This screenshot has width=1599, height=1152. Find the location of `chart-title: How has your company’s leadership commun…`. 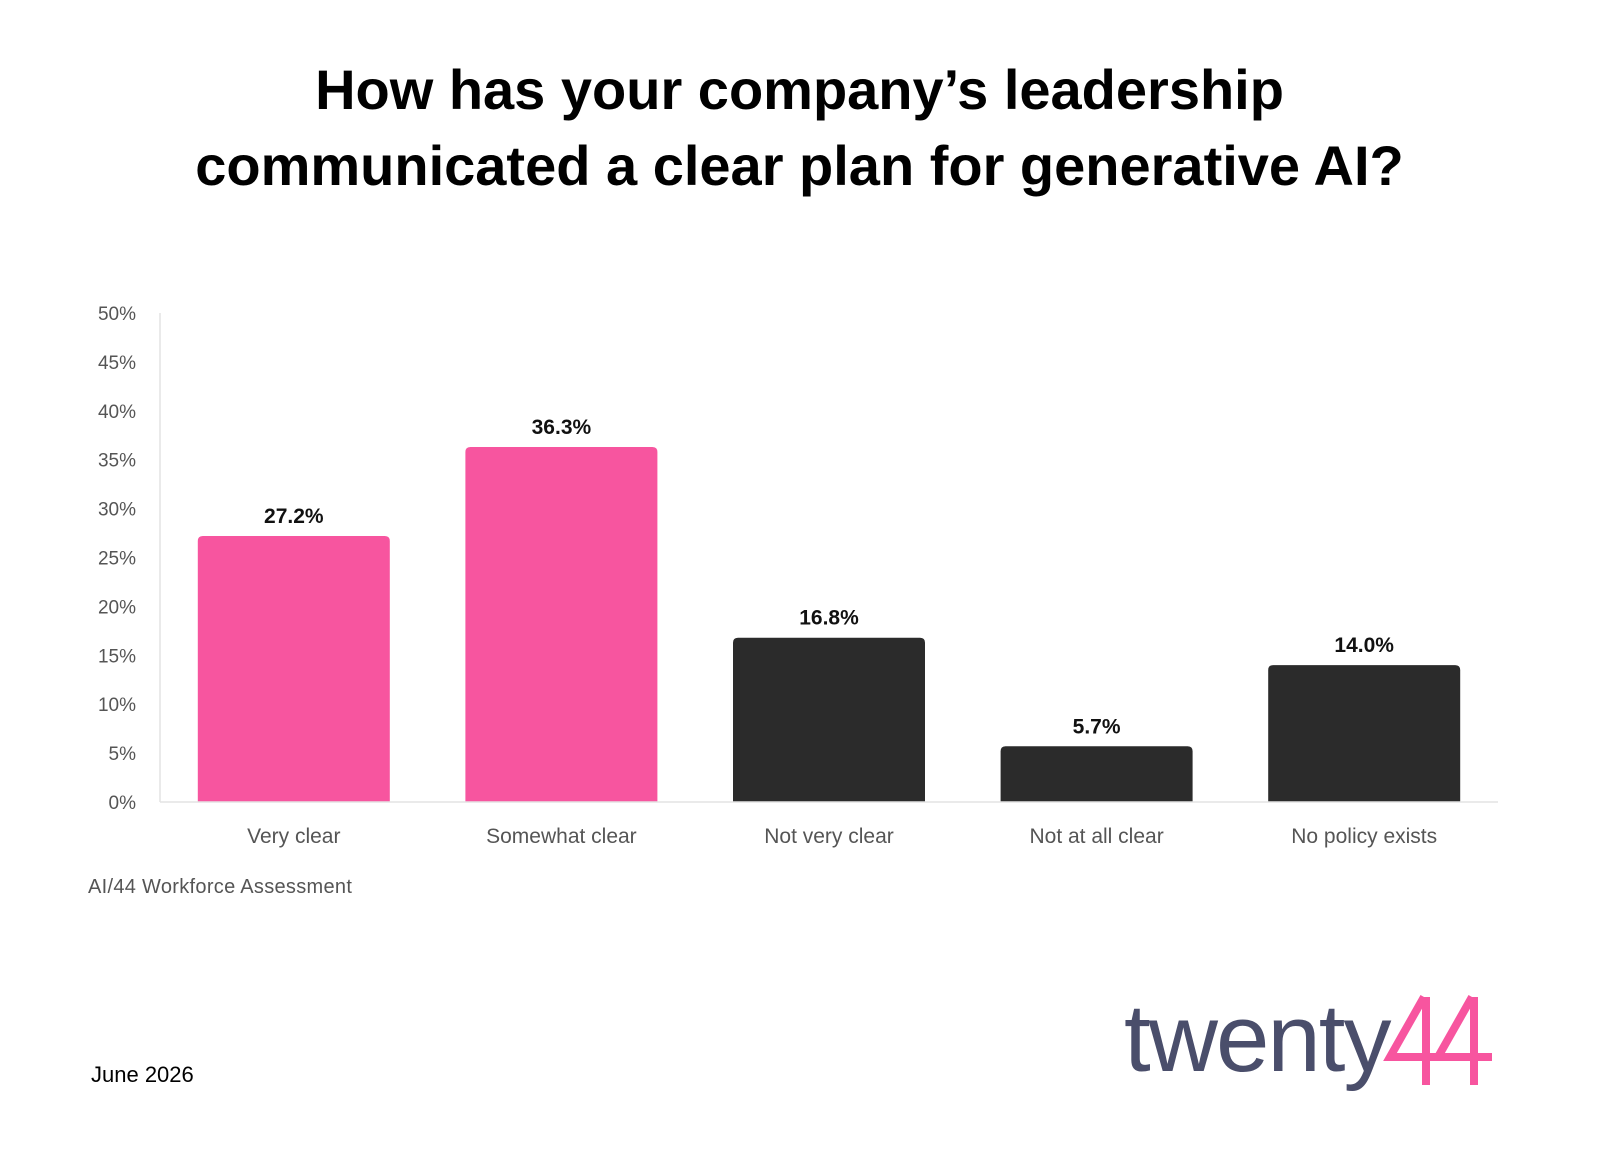

chart-title: How has your company’s leadership commun… is located at coordinates (799, 128).